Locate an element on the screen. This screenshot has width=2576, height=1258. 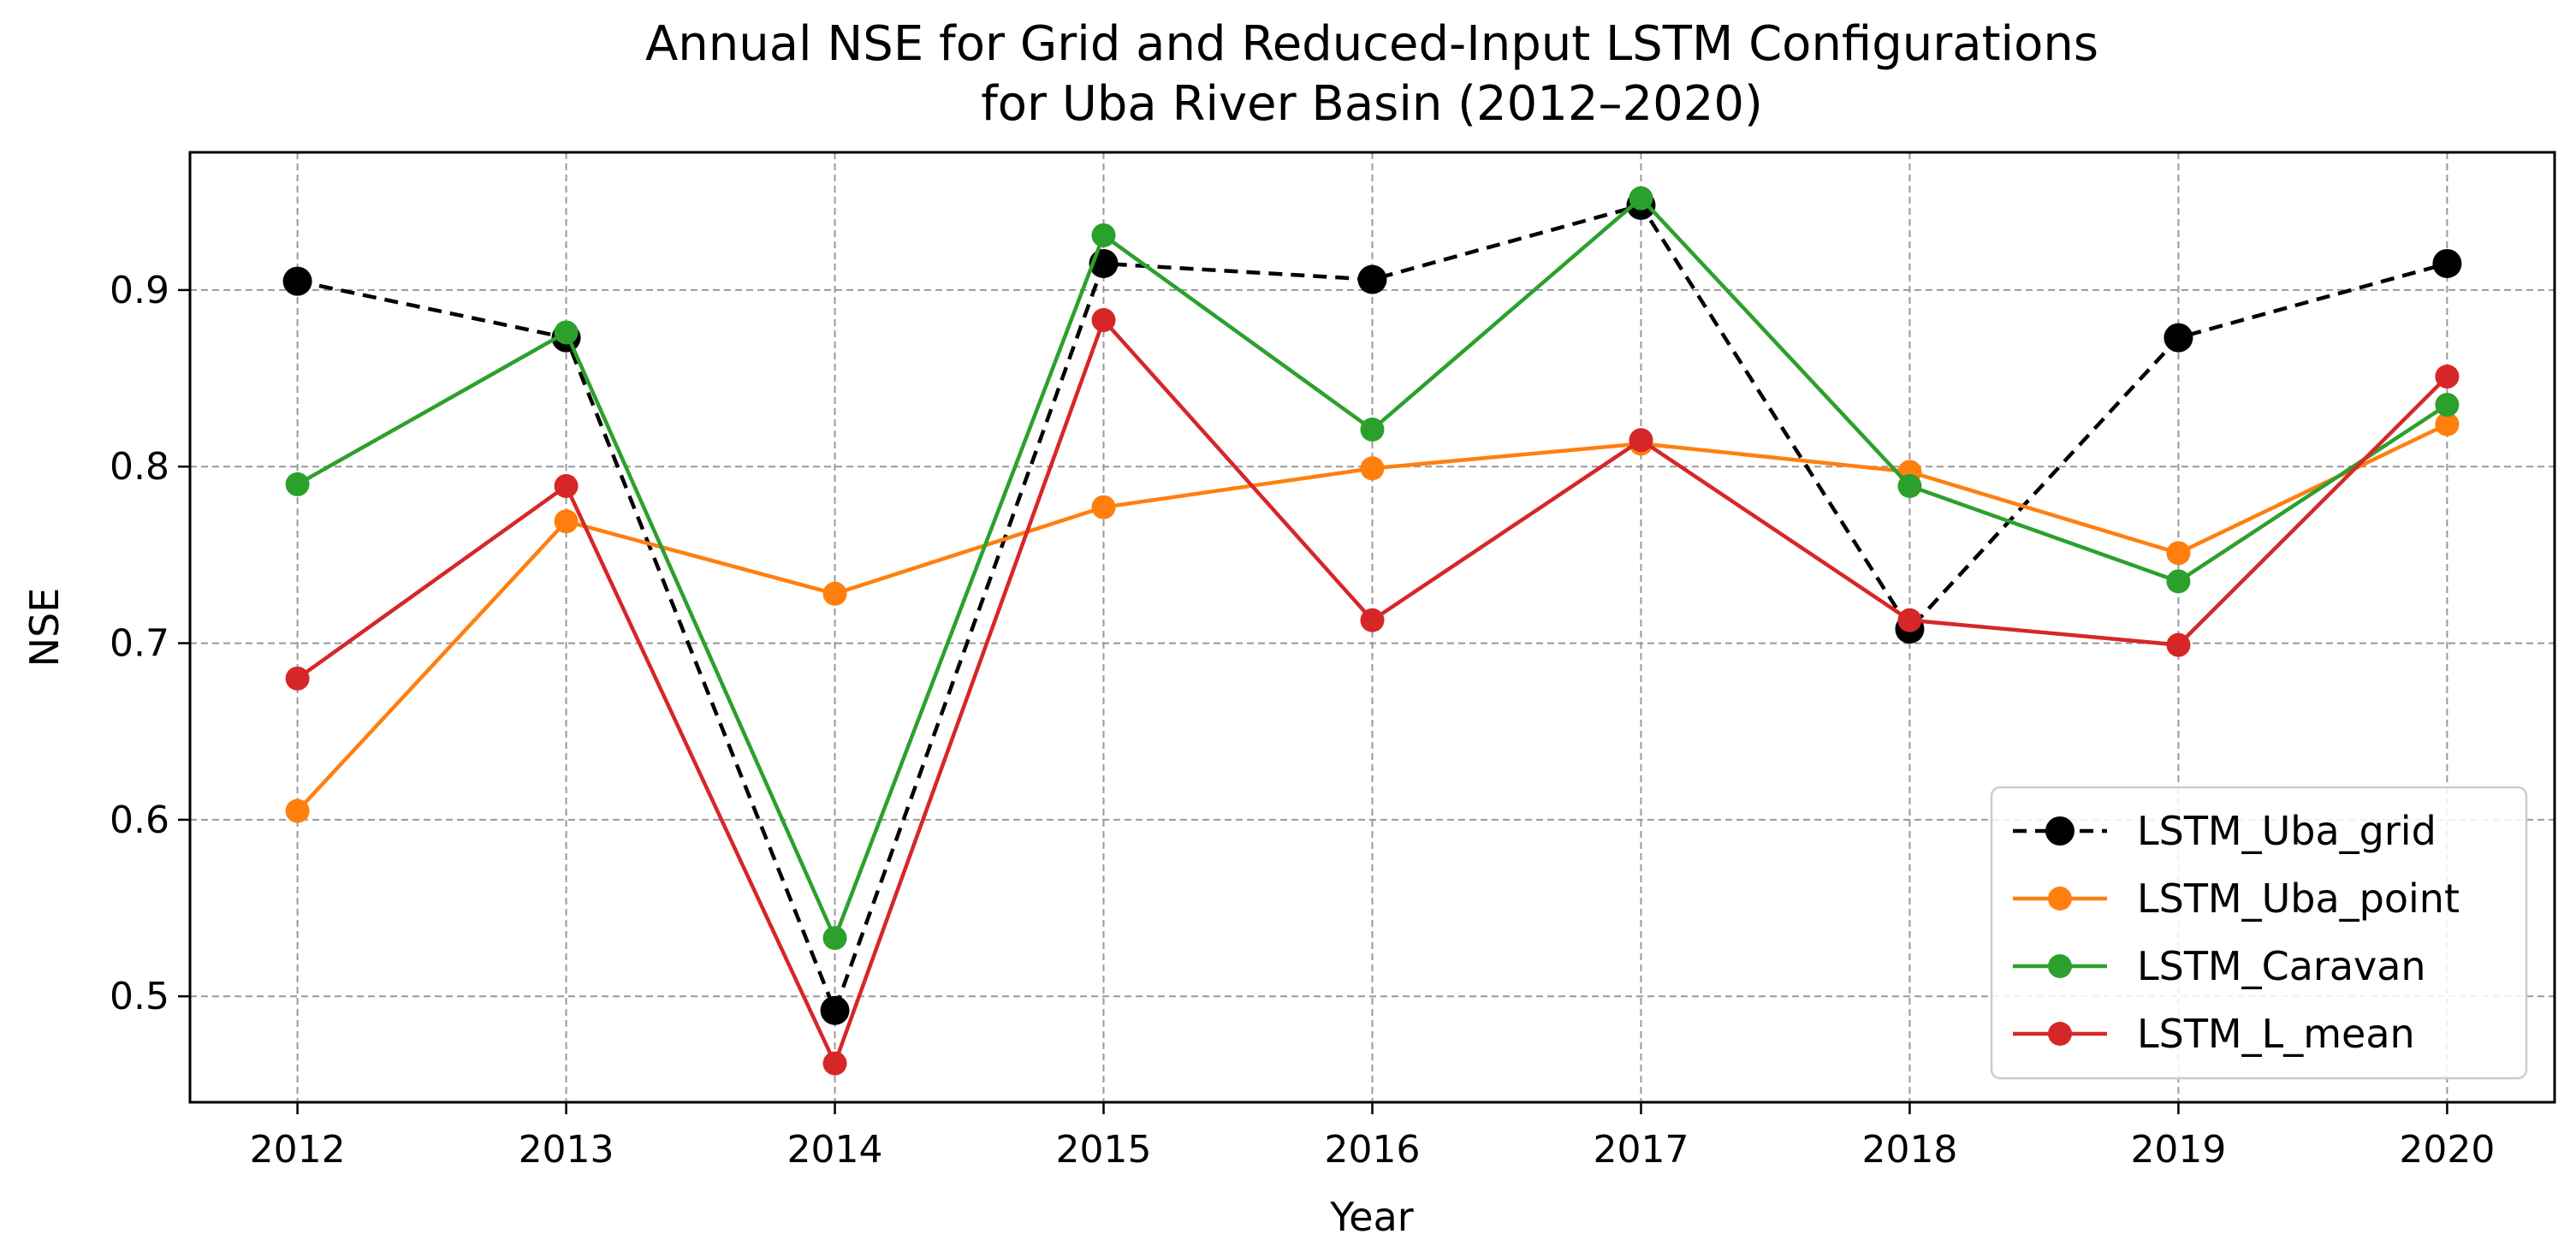
y-axis-label: NSE is located at coordinates (44, 628).